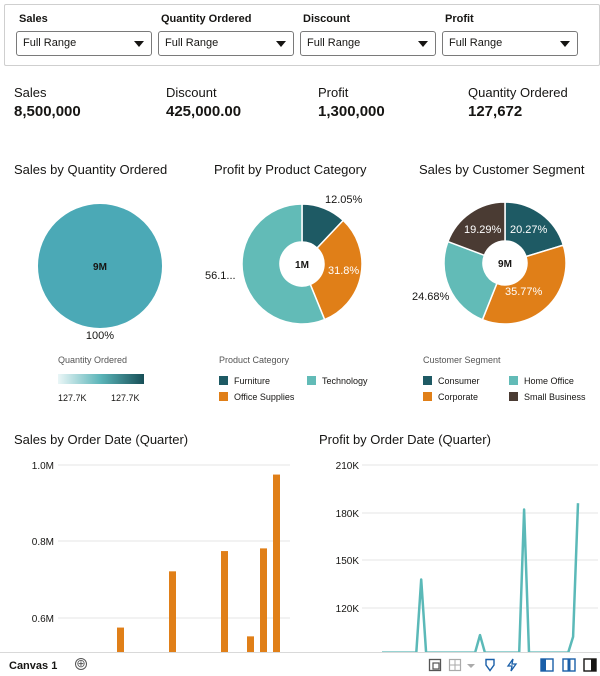 This screenshot has width=600, height=676. What do you see at coordinates (462, 360) in the screenshot?
I see `legend-title-segment: Customer Segment` at bounding box center [462, 360].